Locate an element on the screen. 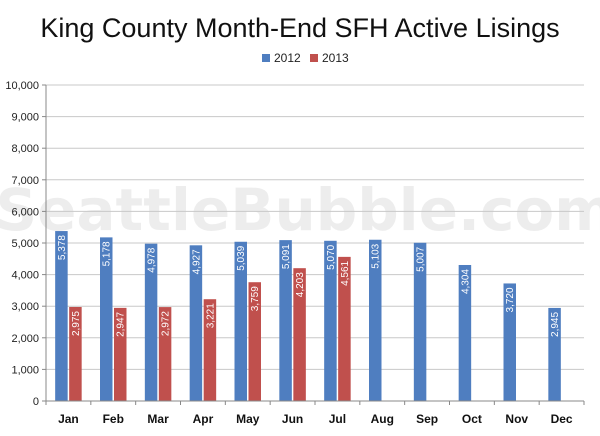 This screenshot has height=436, width=600. bar-value-label: 2,972 is located at coordinates (166, 323).